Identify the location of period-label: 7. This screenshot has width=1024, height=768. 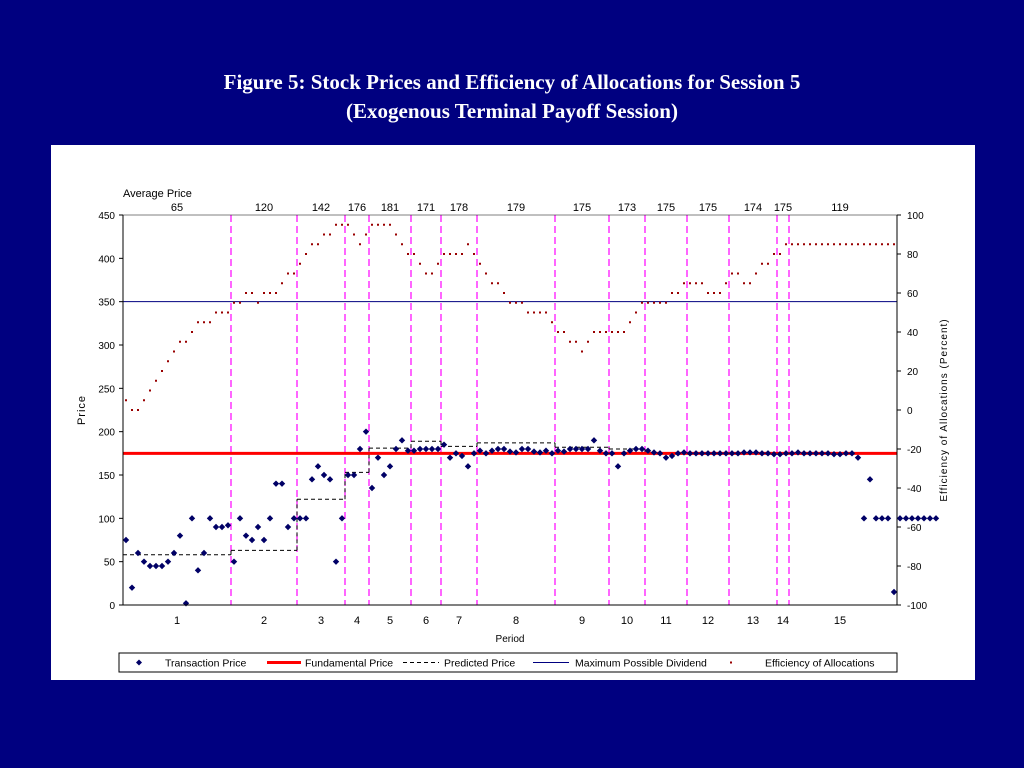
(459, 621).